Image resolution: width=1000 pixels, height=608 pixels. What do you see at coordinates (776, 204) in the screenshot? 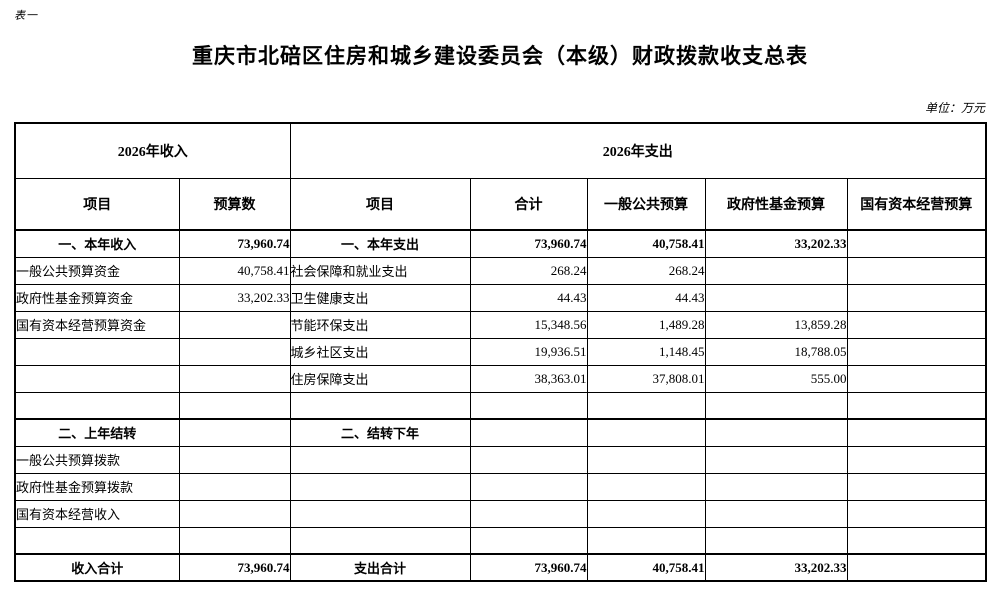
I see `header-gov-fund: 政府性基金预算` at bounding box center [776, 204].